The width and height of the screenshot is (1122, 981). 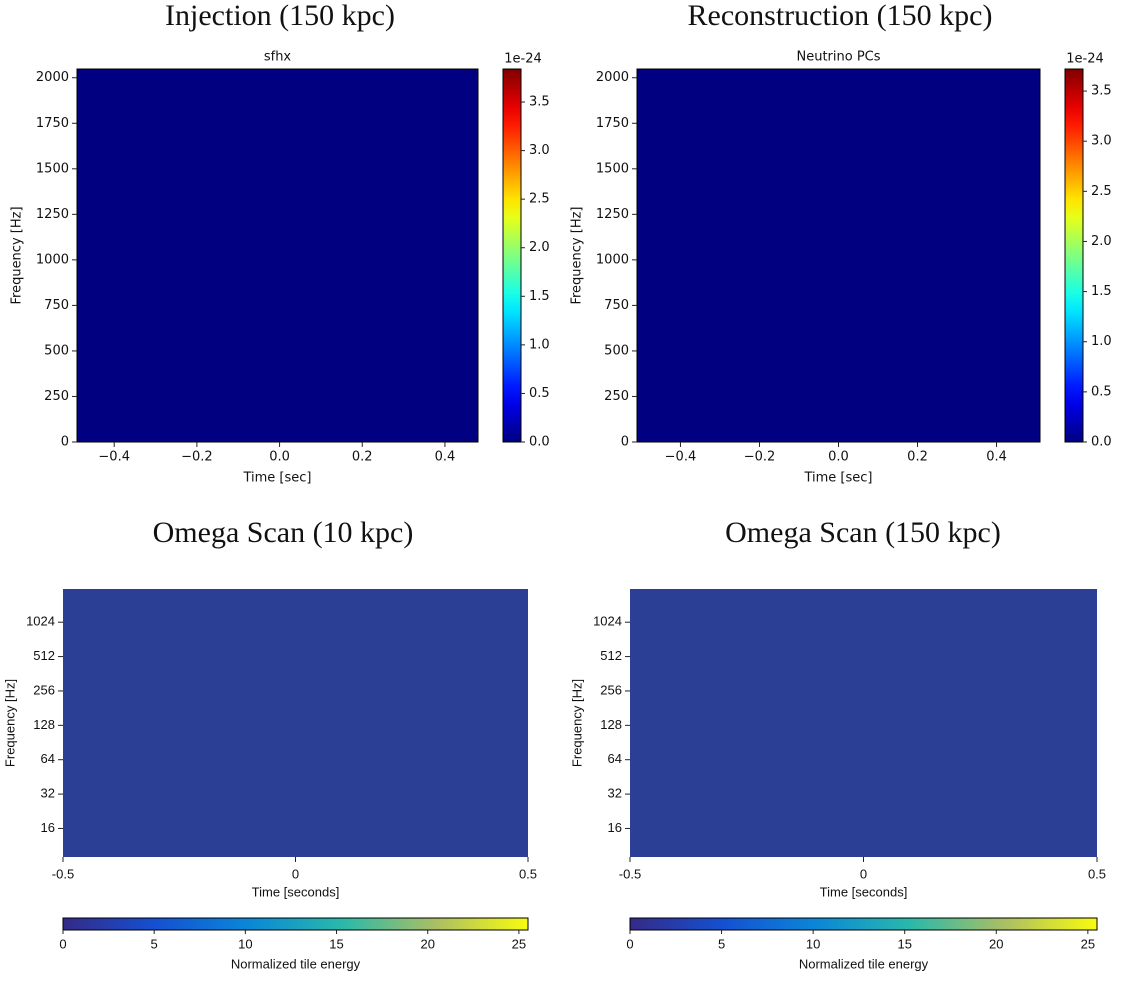 What do you see at coordinates (283, 532) in the screenshot?
I see `panel-title: Omega Scan (10 kpc)` at bounding box center [283, 532].